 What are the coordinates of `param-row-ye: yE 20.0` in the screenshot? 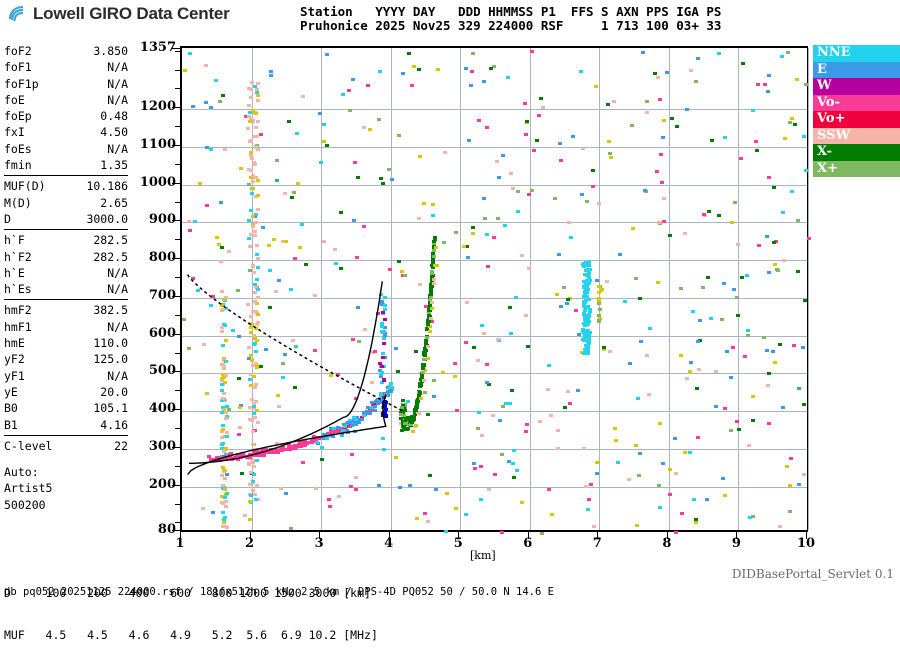 It's located at (66, 392).